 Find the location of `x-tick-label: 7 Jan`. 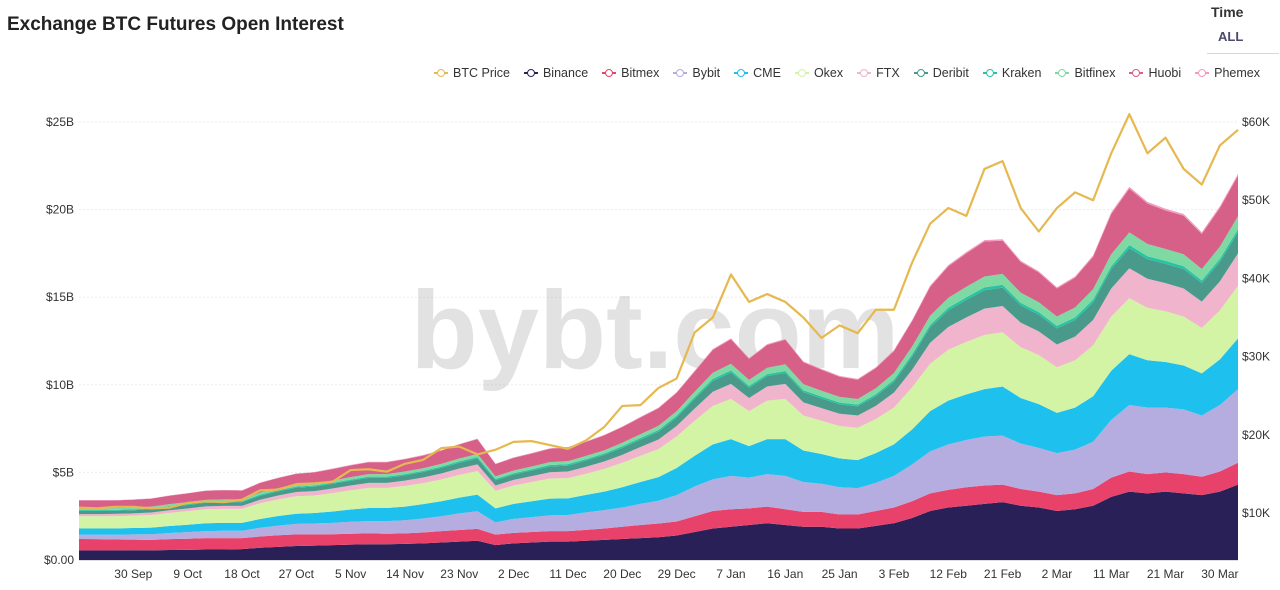

x-tick-label: 7 Jan is located at coordinates (730, 574).